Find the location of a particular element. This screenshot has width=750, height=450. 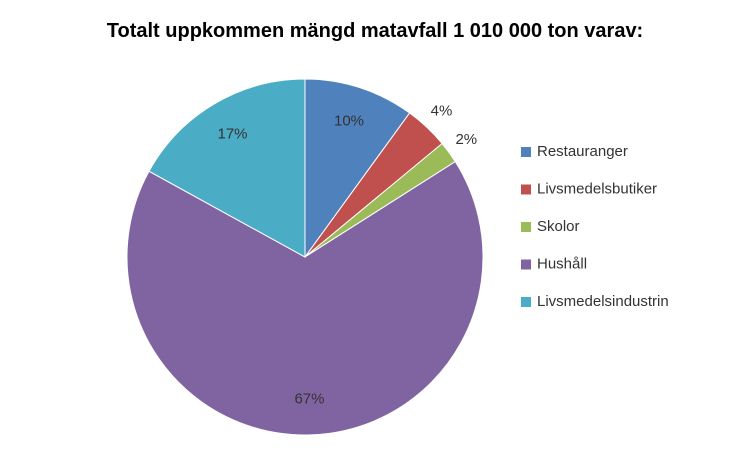

legend-label: Skolor is located at coordinates (558, 226).